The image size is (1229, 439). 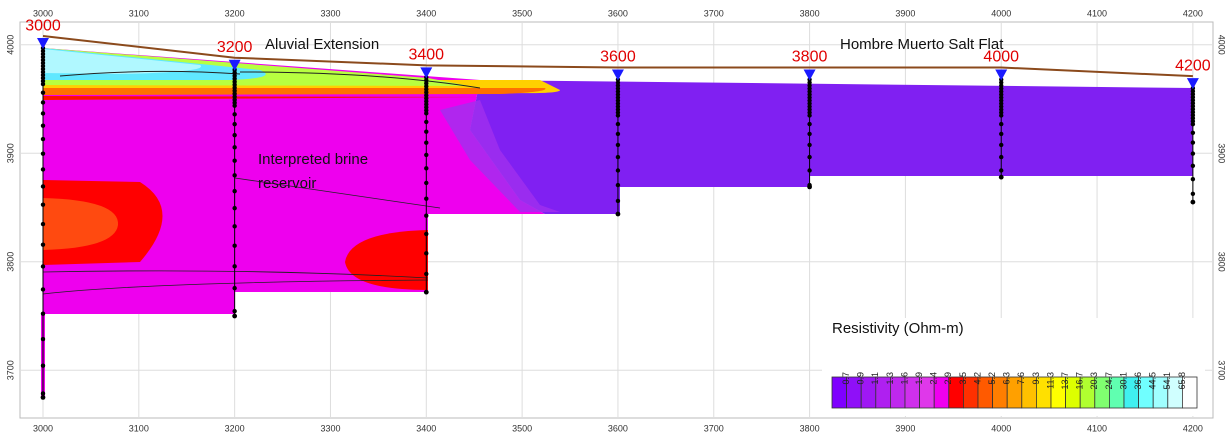 I want to click on orange-band, so click(x=294, y=91).